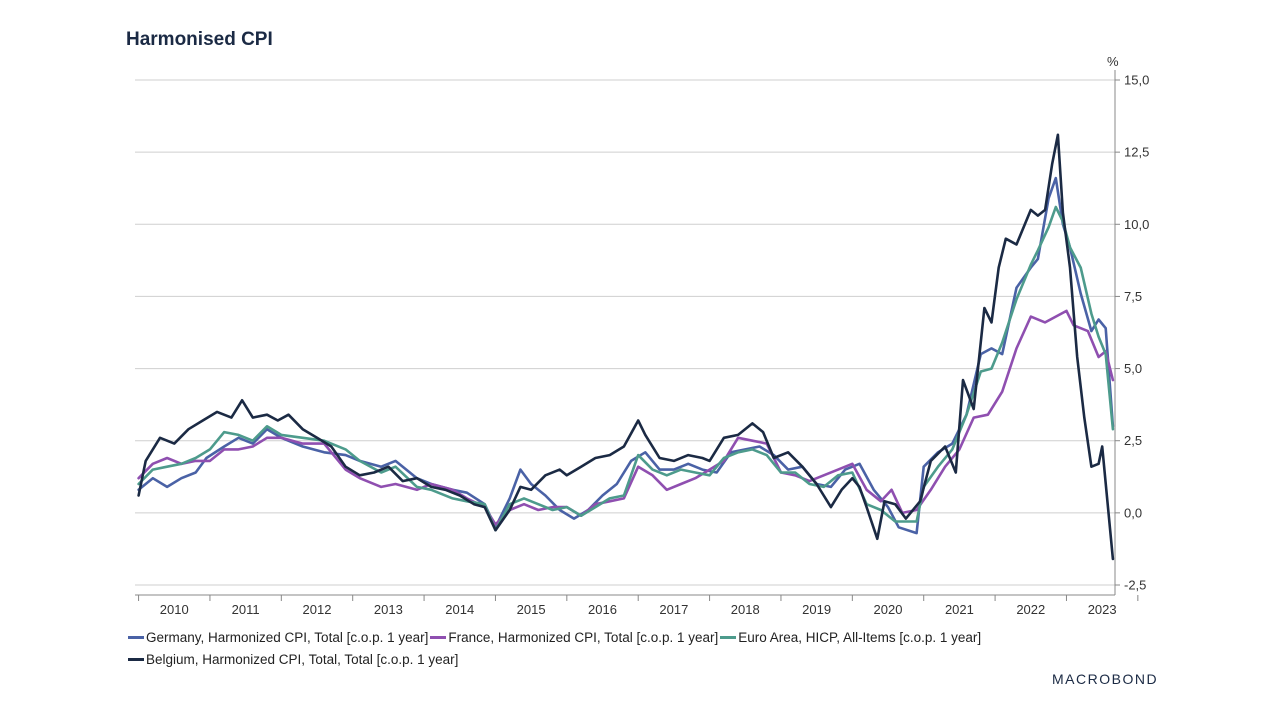  I want to click on y-tick-label: 15,0, so click(1136, 80).